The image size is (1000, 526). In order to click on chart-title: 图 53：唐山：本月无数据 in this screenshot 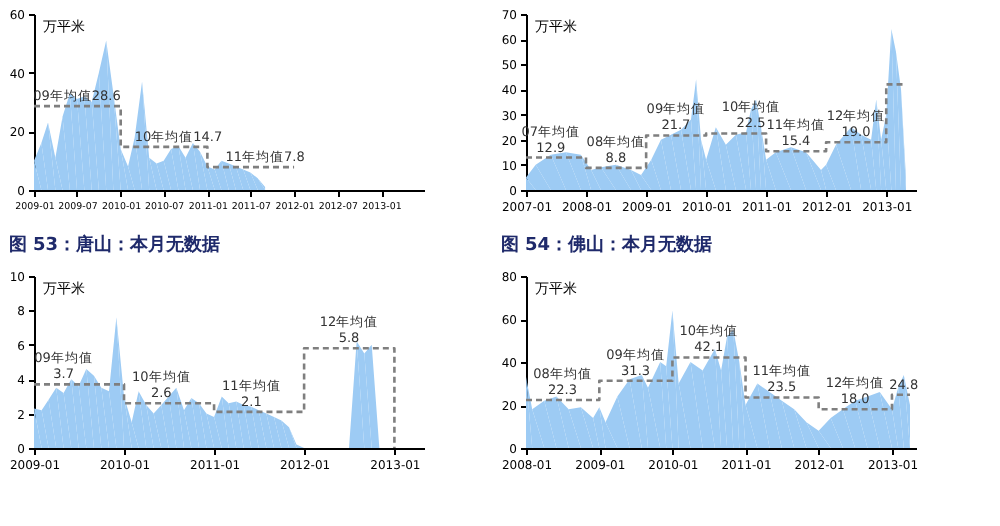, I will do `click(114, 245)`.